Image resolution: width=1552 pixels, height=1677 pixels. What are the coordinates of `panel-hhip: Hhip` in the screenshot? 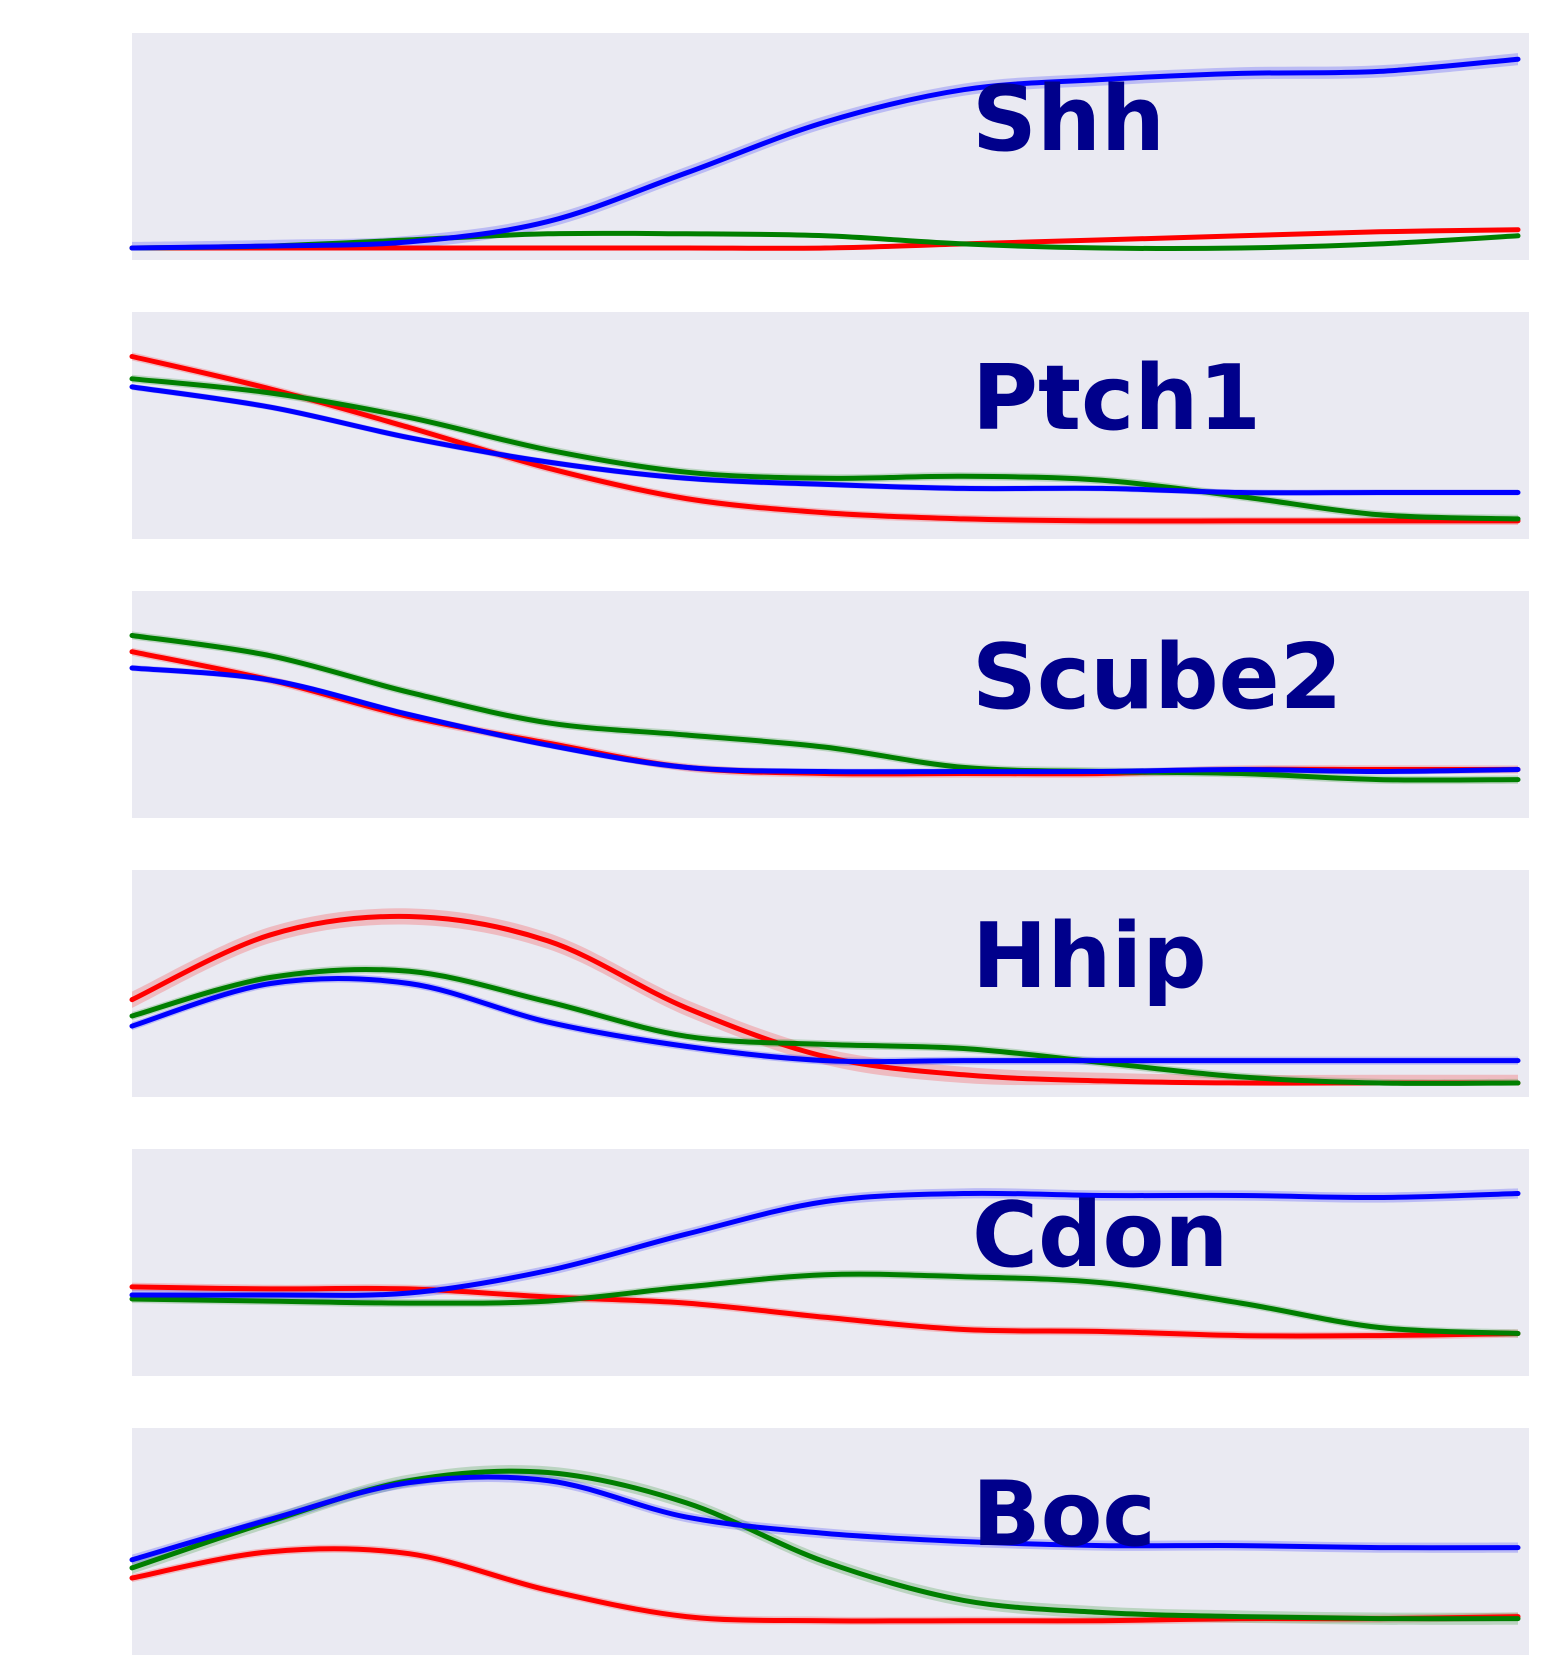 It's located at (829, 983).